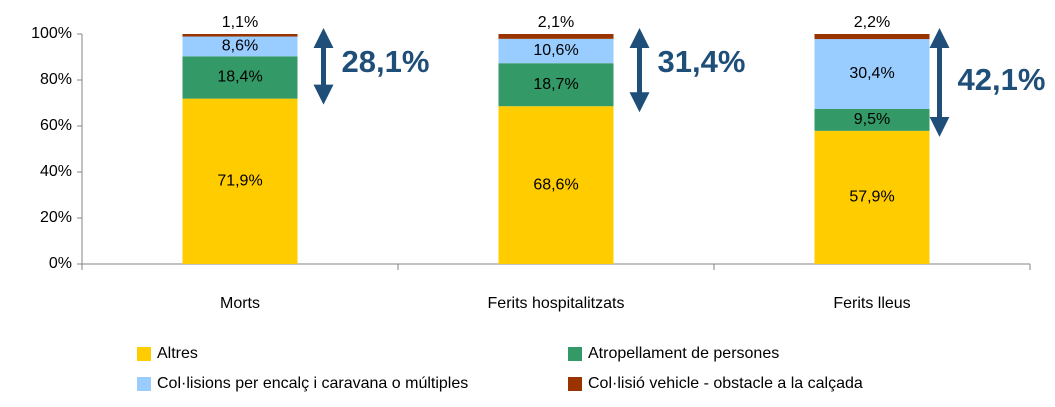  What do you see at coordinates (386, 61) in the screenshot?
I see `annotation-label: 28,1%` at bounding box center [386, 61].